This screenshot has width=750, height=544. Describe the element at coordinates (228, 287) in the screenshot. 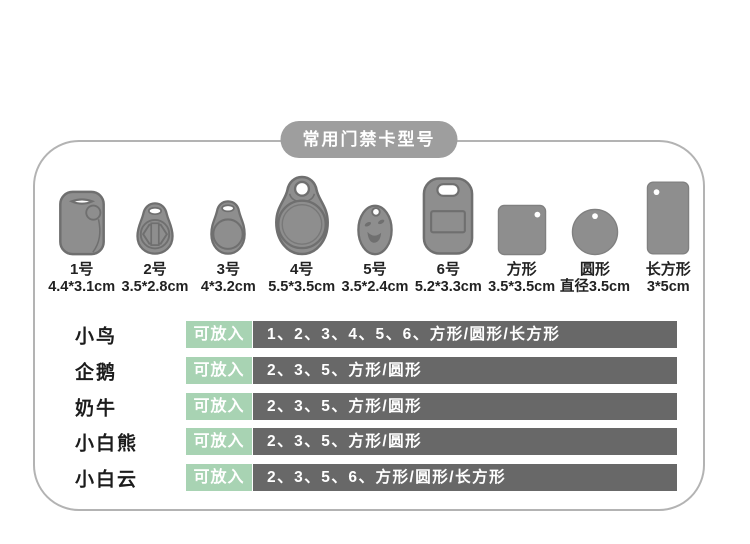

I see `card-model-size: 4*3.2cm` at that location.